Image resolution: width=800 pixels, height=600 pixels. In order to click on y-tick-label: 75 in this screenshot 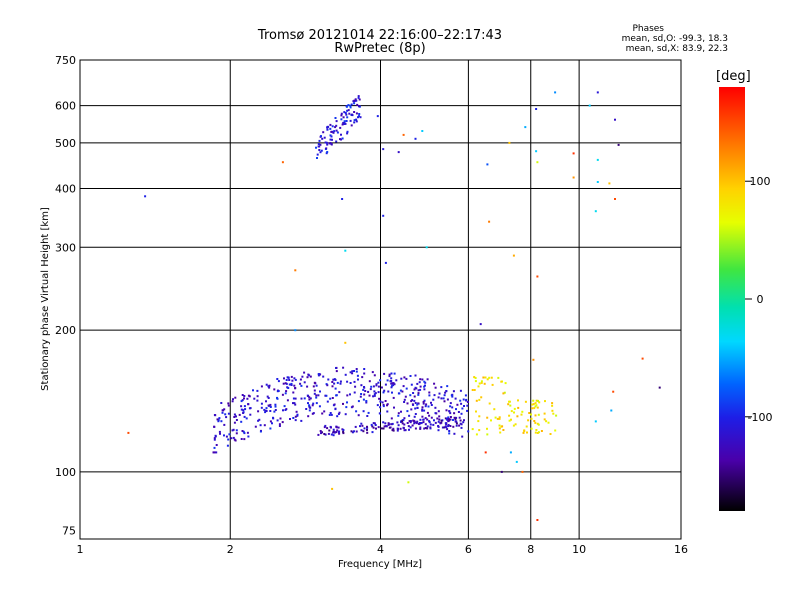, I will do `click(69, 531)`.